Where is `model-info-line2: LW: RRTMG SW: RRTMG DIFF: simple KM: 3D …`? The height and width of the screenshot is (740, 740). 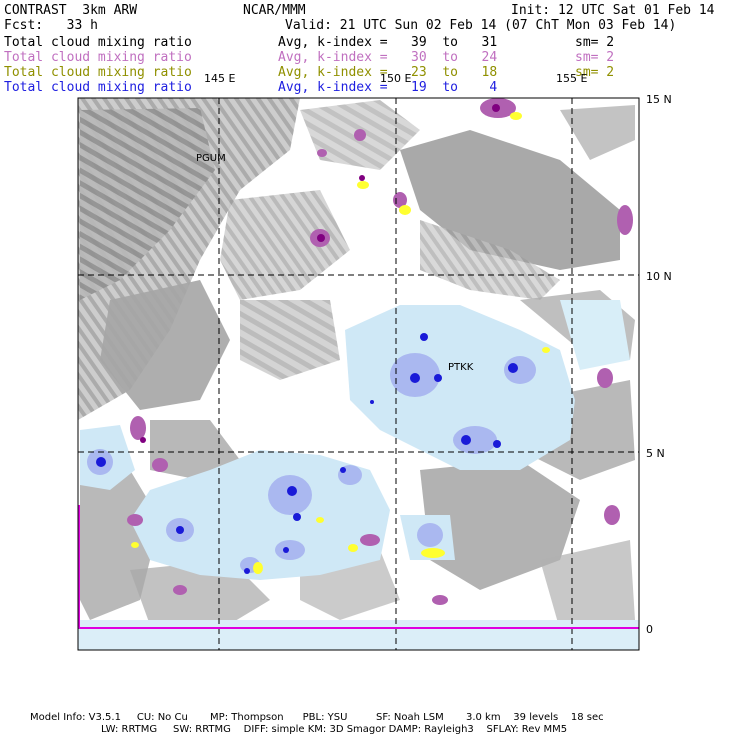 model-info-line2: LW: RRTMG SW: RRTMG DIFF: simple KM: 3D … is located at coordinates (334, 729).